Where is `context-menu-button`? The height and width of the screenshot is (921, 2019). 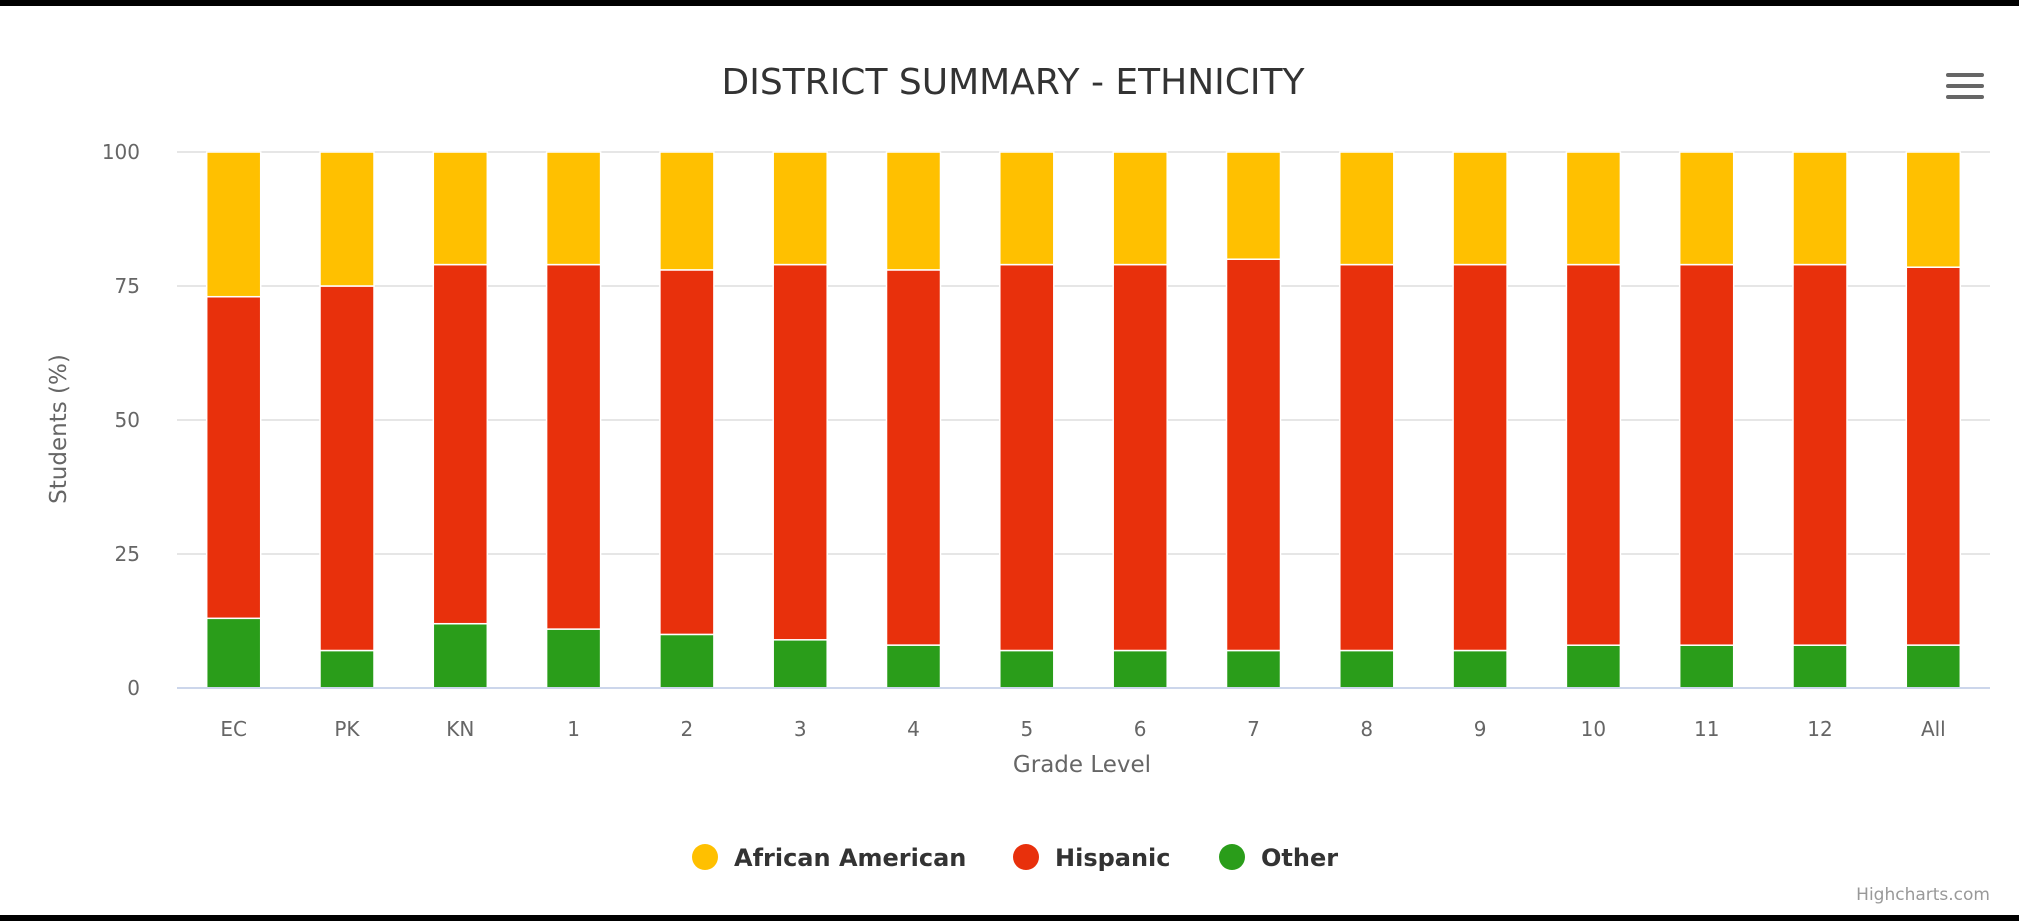
context-menu-button is located at coordinates (1965, 88).